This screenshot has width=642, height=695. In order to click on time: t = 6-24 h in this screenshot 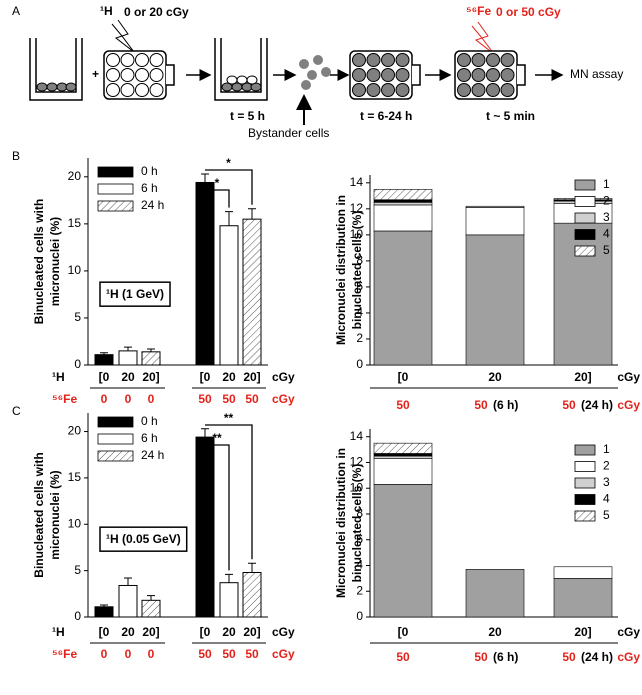, I will do `click(386, 116)`.